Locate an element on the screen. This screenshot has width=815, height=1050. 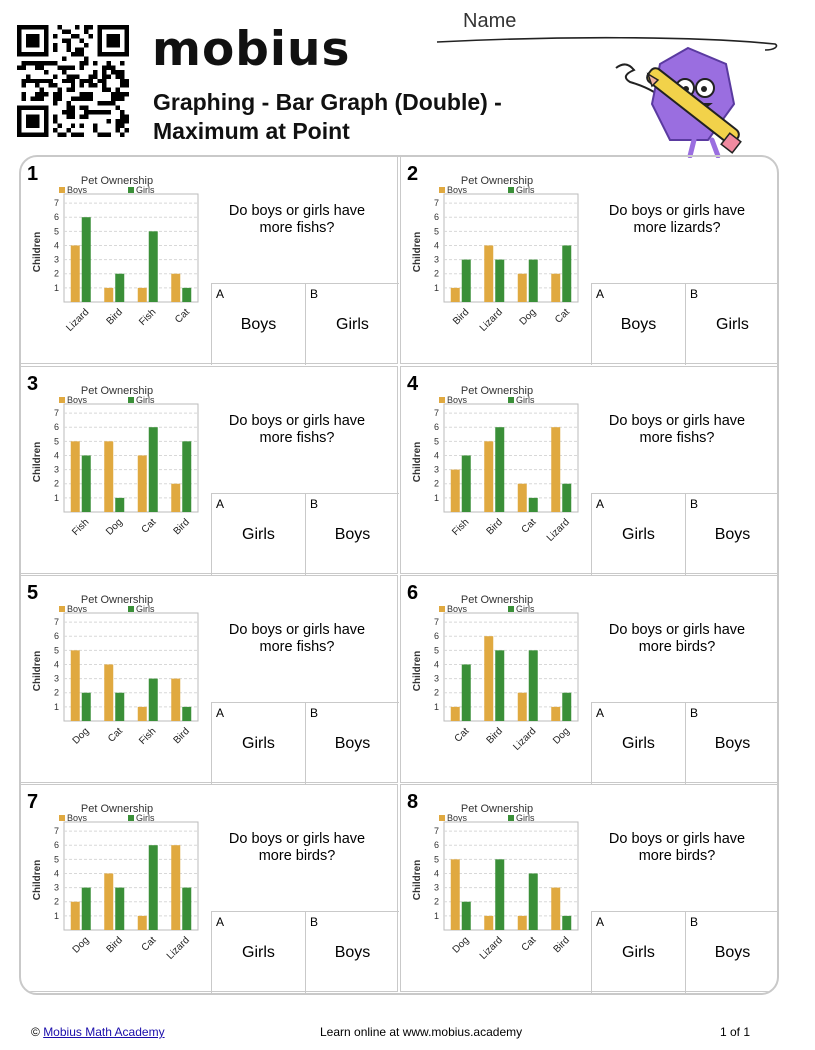
option-b-answer: Boys is located at coordinates (352, 534).